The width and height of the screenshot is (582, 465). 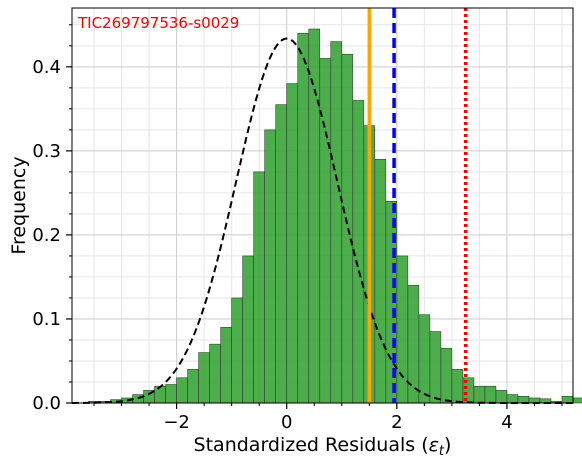 I want to click on x-tick-label: 2, so click(x=396, y=422).